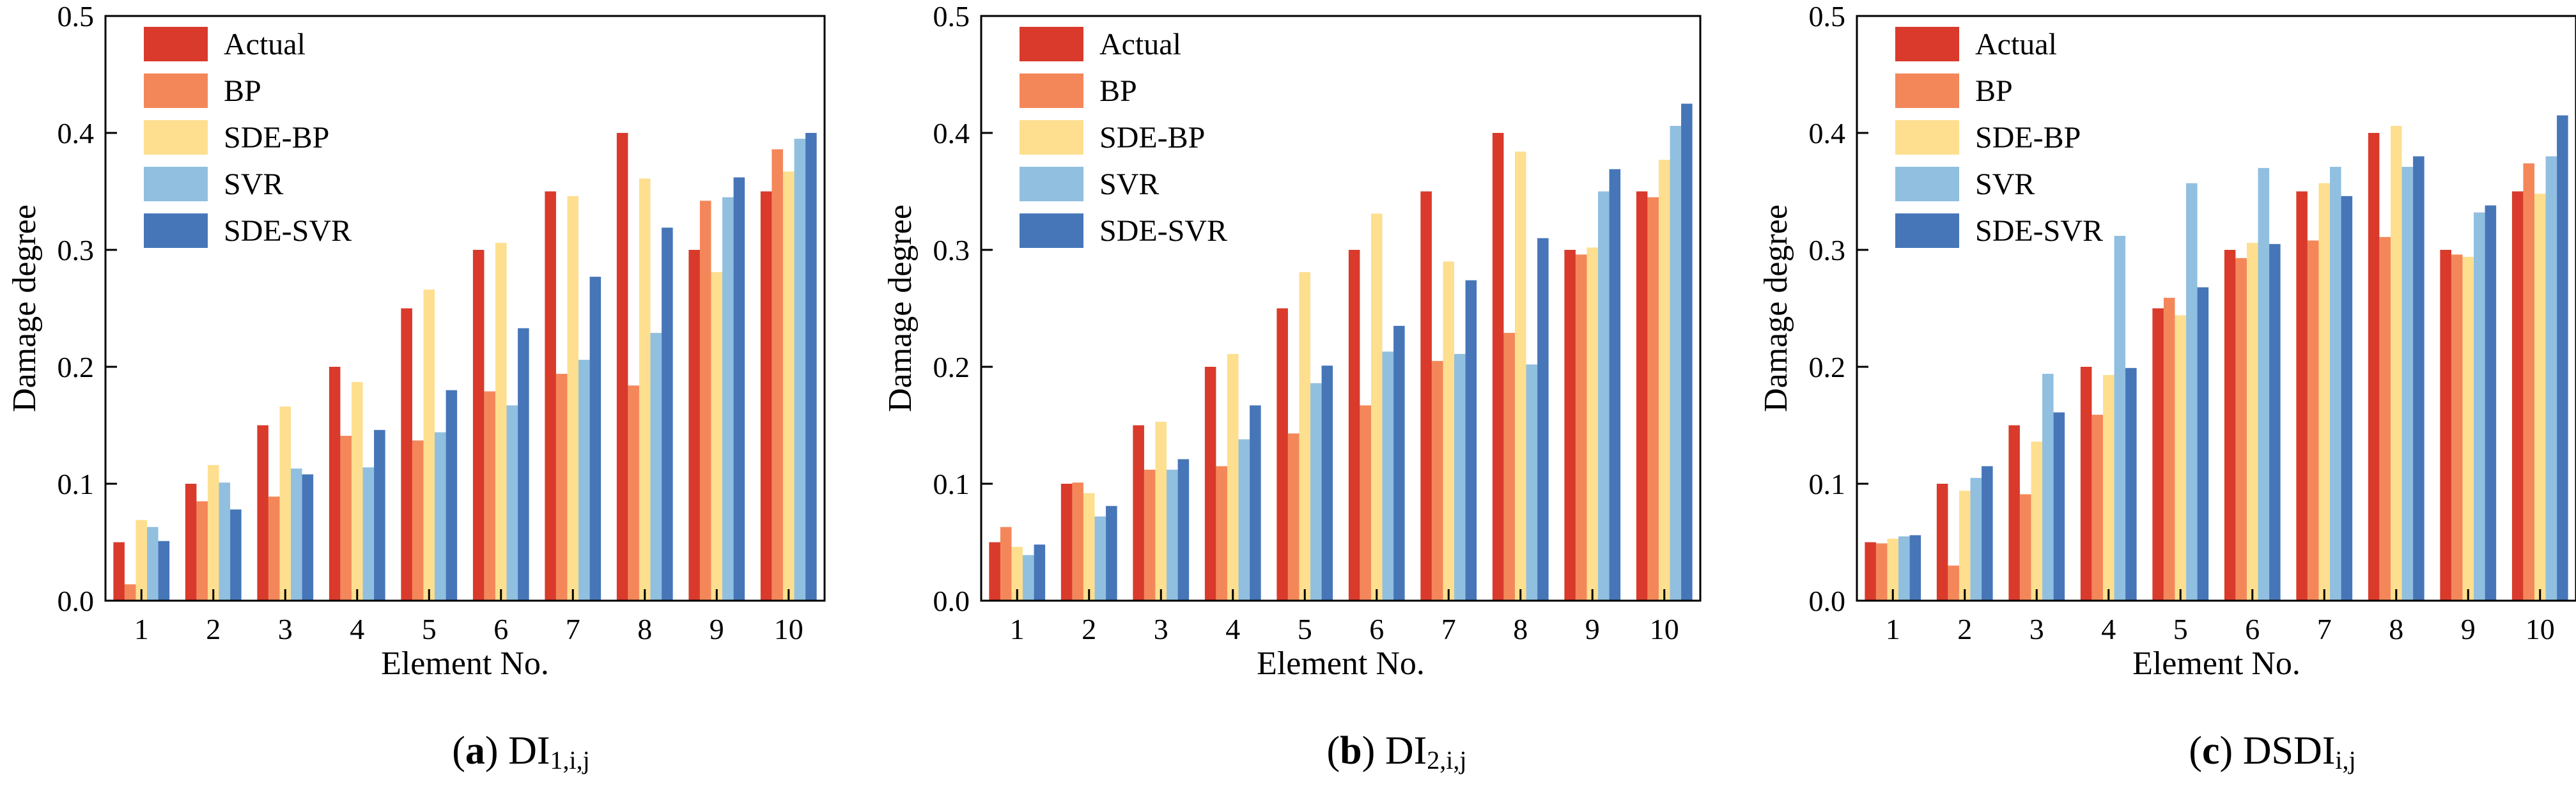 The width and height of the screenshot is (2576, 786). I want to click on x-tick-label: 8, so click(2396, 629).